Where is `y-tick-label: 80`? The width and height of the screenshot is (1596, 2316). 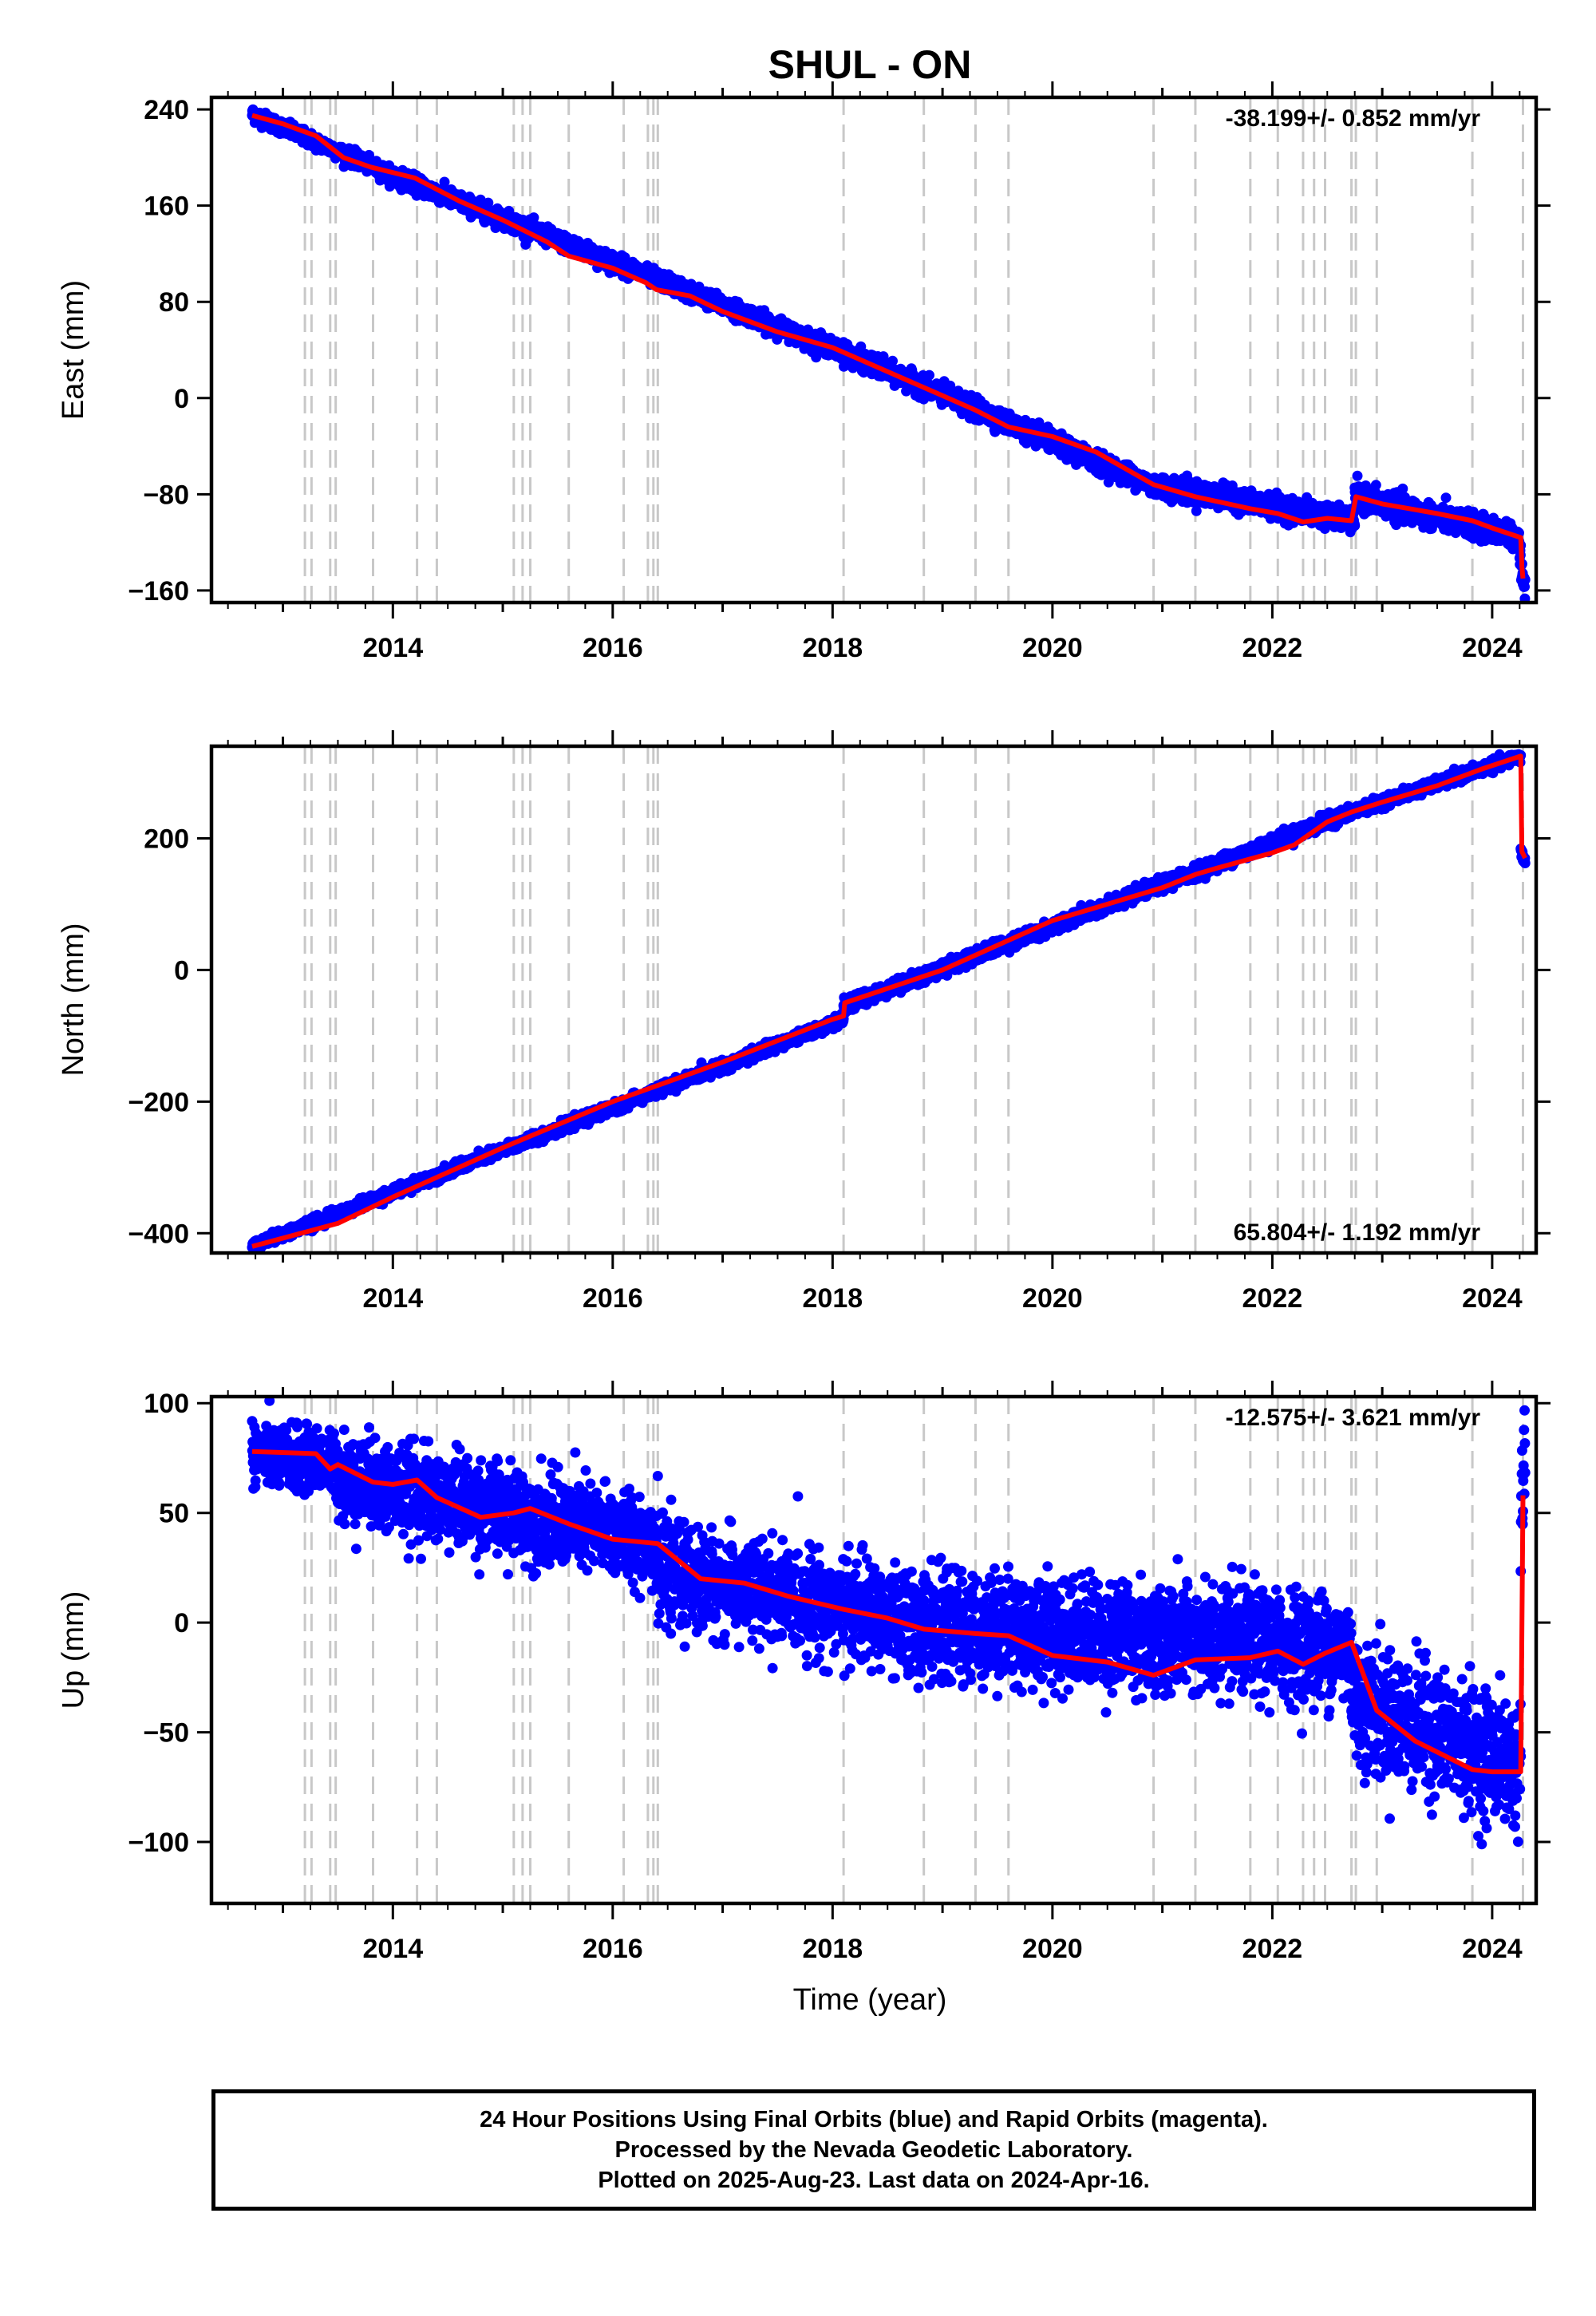 y-tick-label: 80 is located at coordinates (174, 302).